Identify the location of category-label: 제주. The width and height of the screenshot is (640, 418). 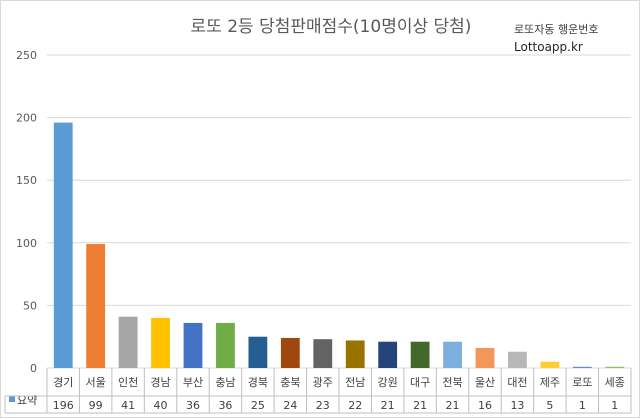
(550, 382).